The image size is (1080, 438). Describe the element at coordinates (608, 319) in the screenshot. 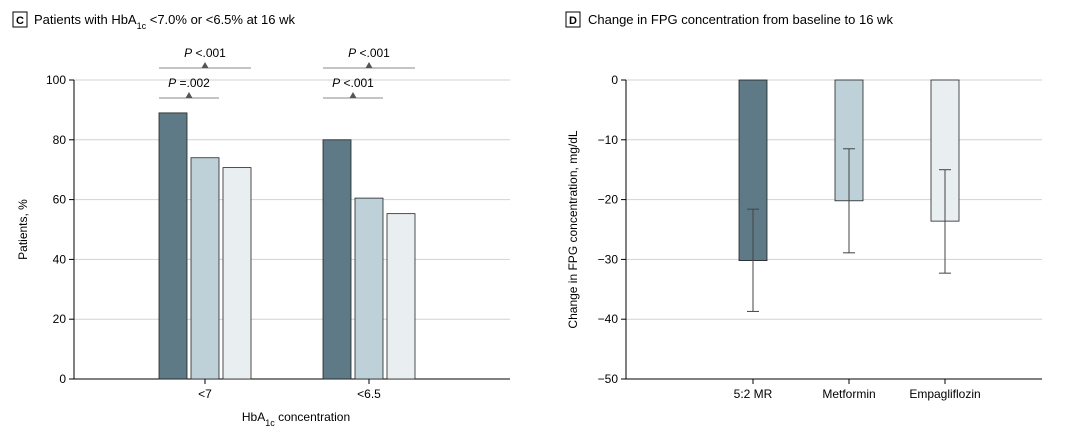

I see `y-tick-label: −40` at that location.